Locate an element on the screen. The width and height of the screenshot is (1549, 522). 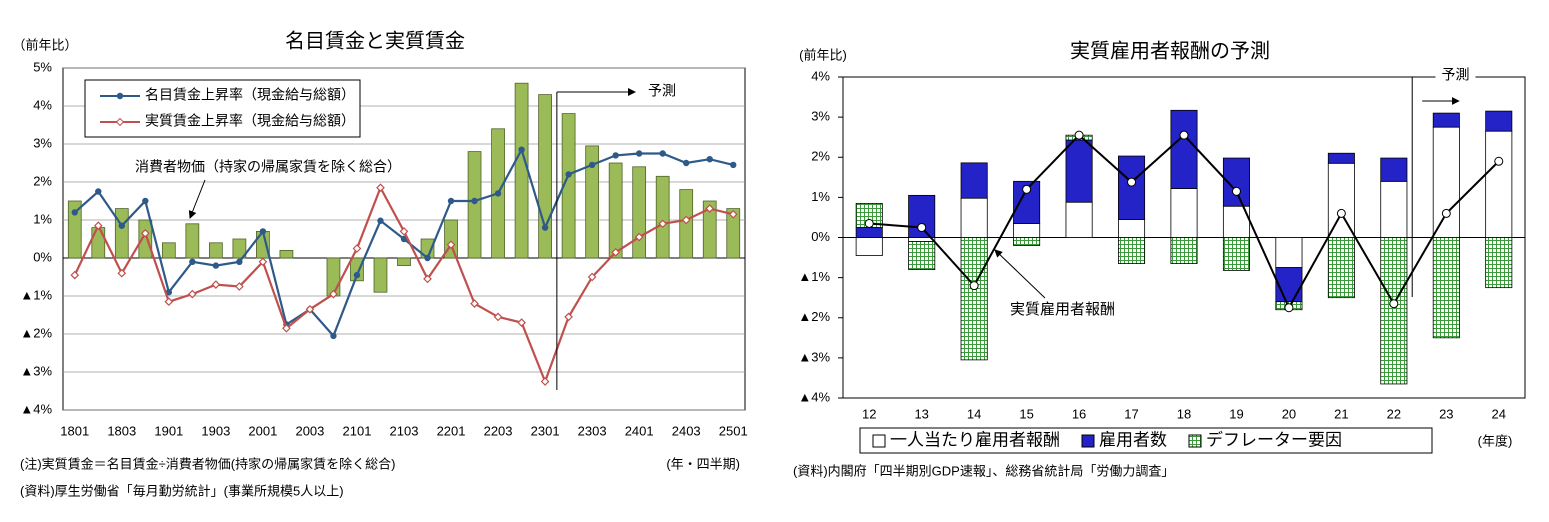
note: (資料)厚生労働省「毎月勤労統計」(事業所規模5人以上) is located at coordinates (182, 490).